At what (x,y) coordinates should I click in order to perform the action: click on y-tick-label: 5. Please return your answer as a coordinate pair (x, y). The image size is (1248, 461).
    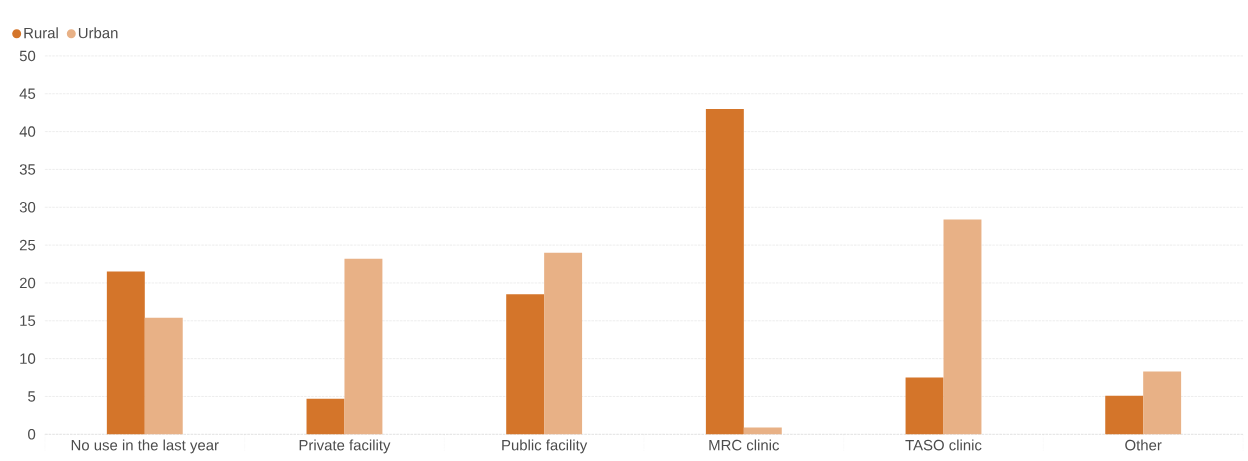
    Looking at the image, I should click on (32, 396).